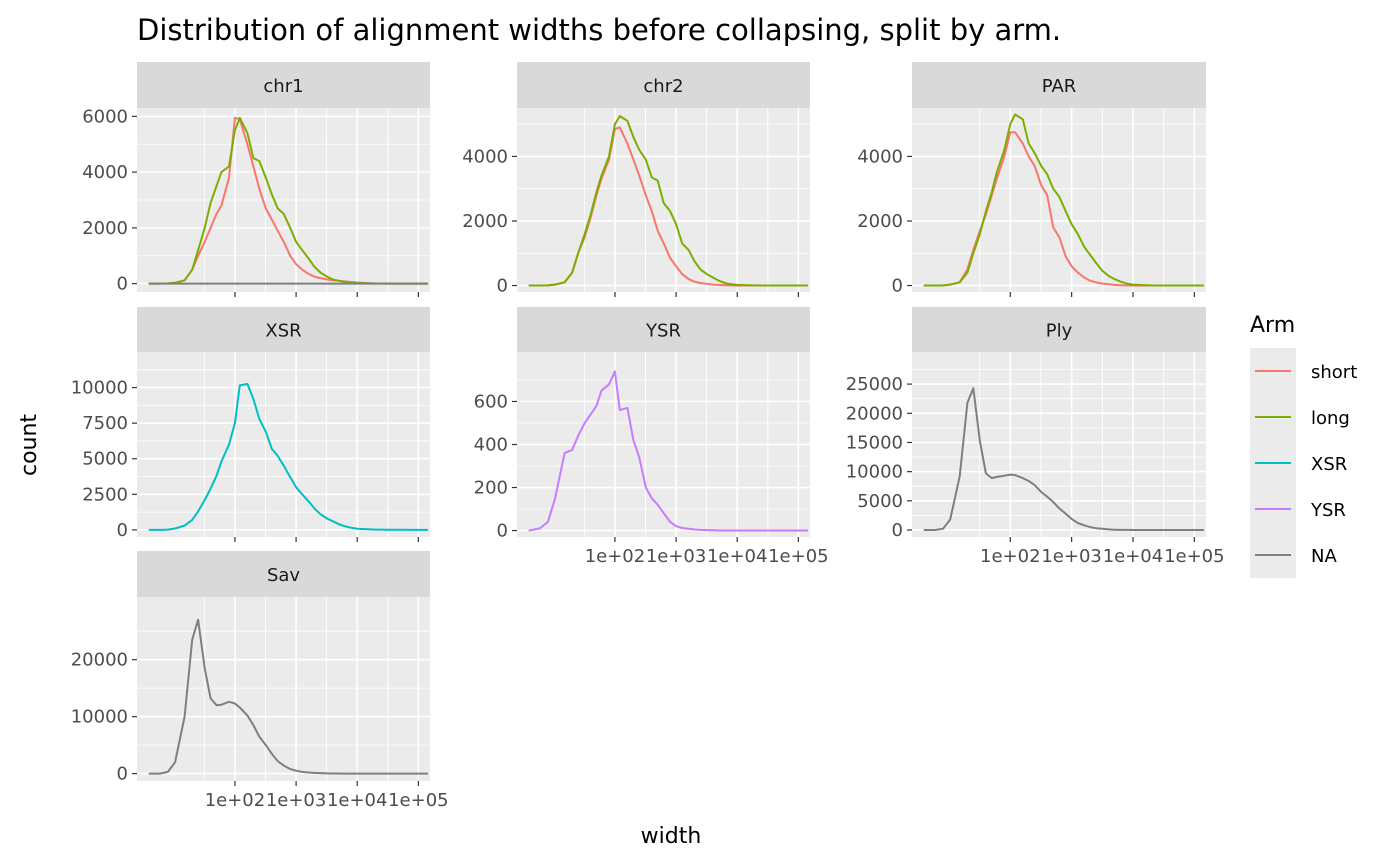 This screenshot has width=1400, height=865. I want to click on legend-label: XSR, so click(1329, 464).